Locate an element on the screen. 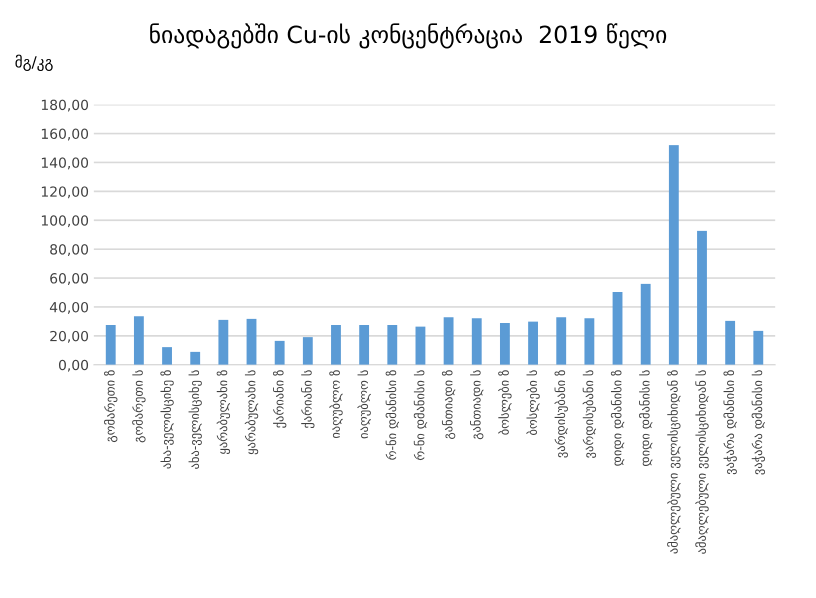 The height and width of the screenshot is (598, 816). x-tick-label: რ-ნი დმანისი ზ is located at coordinates (392, 415).